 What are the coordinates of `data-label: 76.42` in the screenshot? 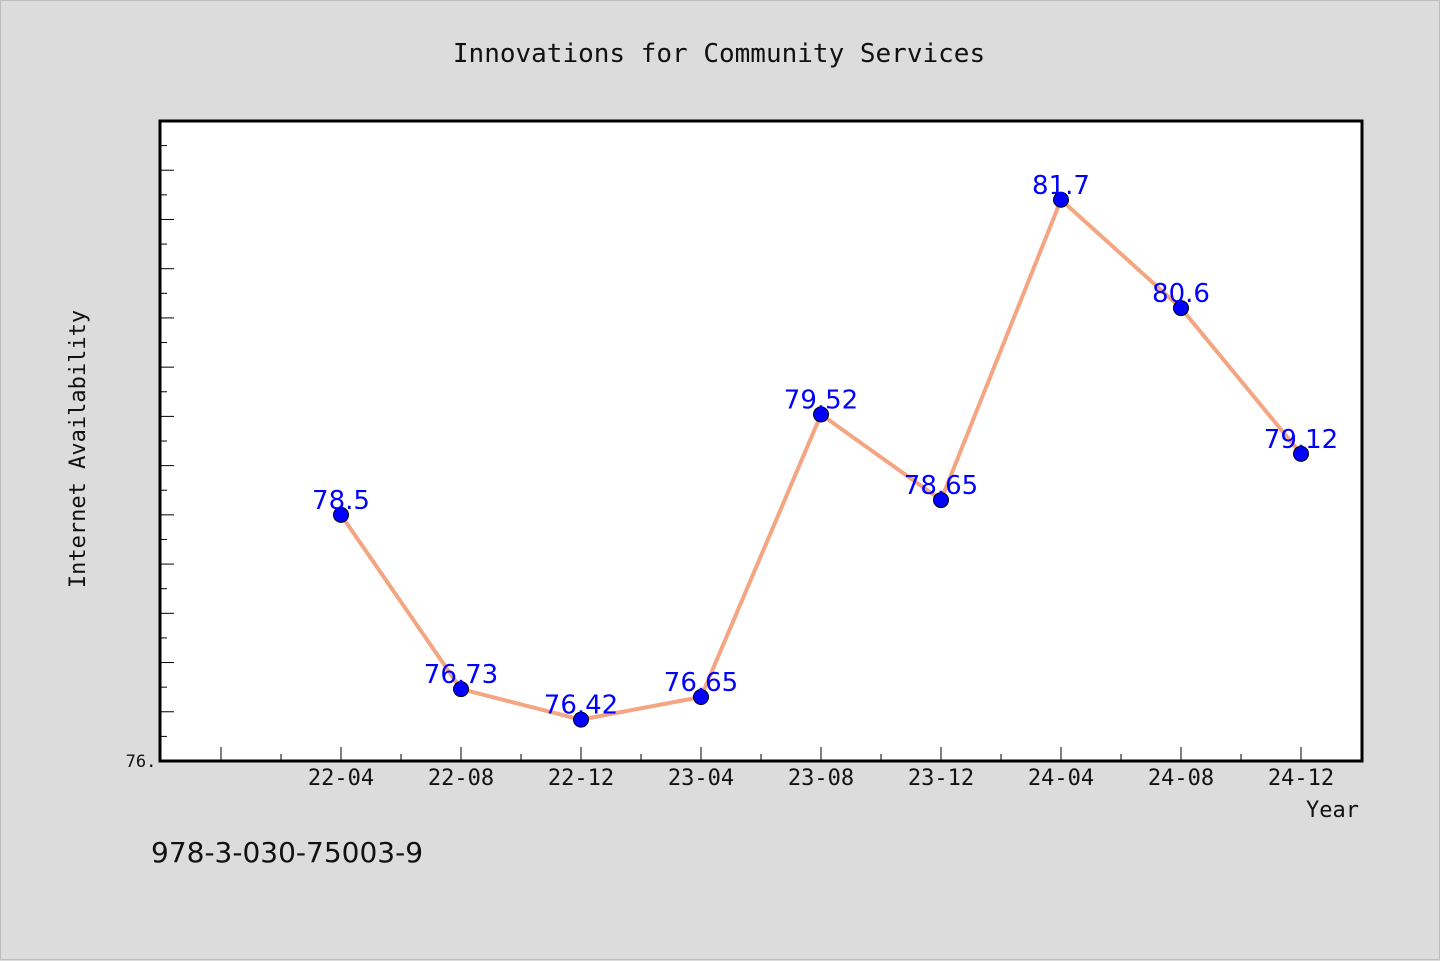 It's located at (581, 706).